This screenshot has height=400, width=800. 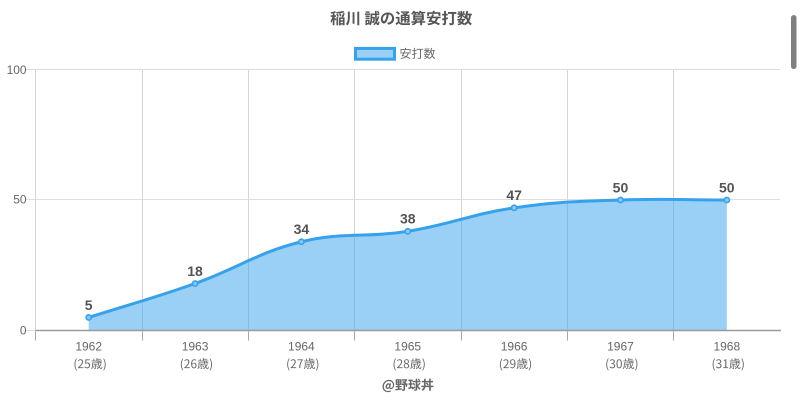 What do you see at coordinates (23, 330) in the screenshot?
I see `svg-text: 0` at bounding box center [23, 330].